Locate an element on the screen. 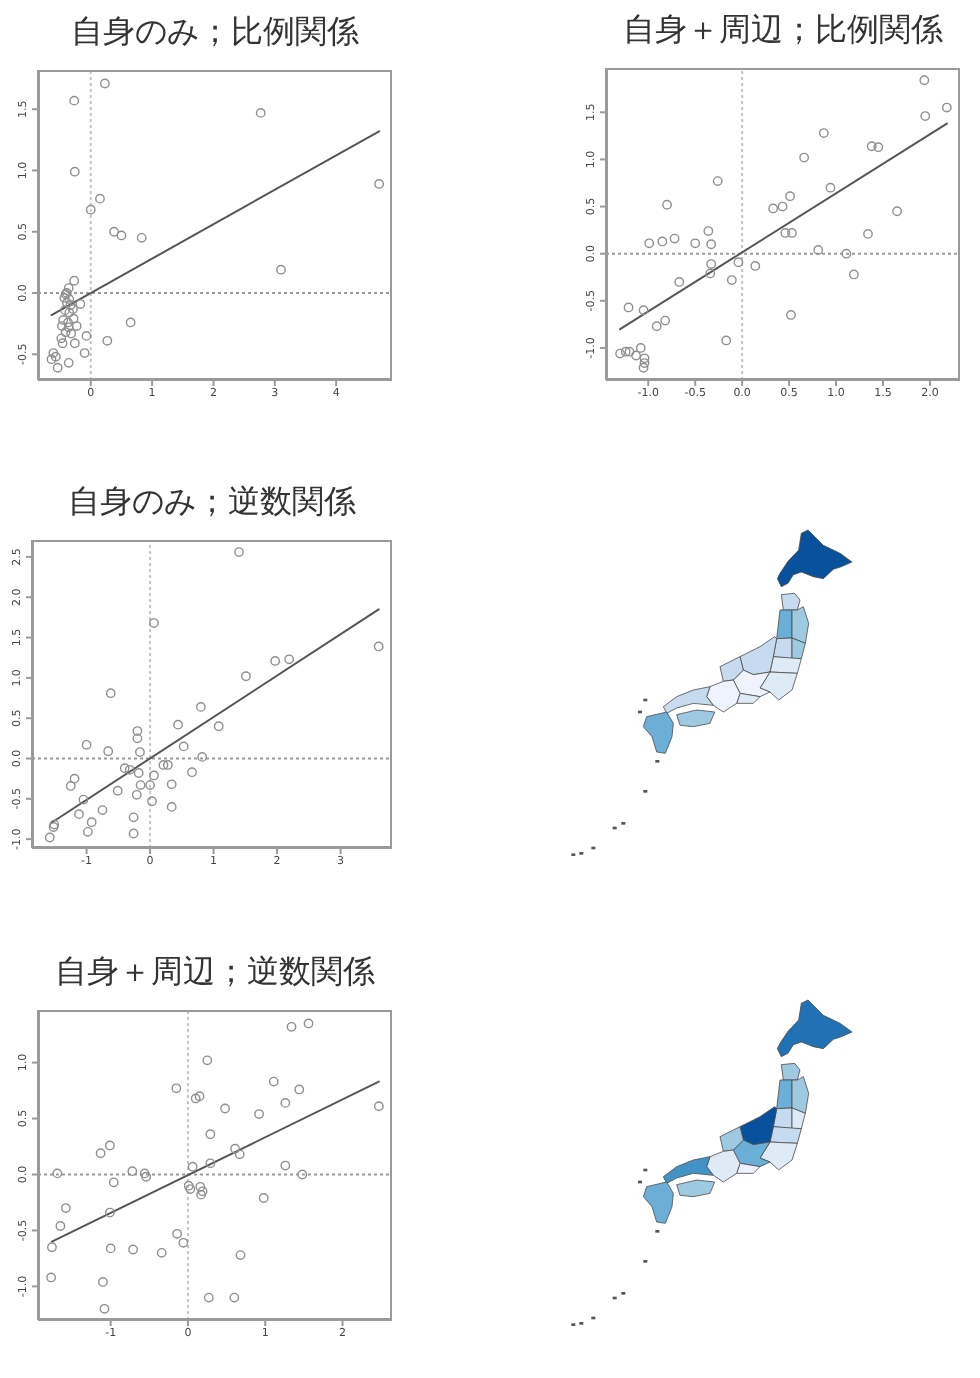 This screenshot has height=1378, width=980. chart-title: 自身＋周辺；比例関係 is located at coordinates (783, 30).